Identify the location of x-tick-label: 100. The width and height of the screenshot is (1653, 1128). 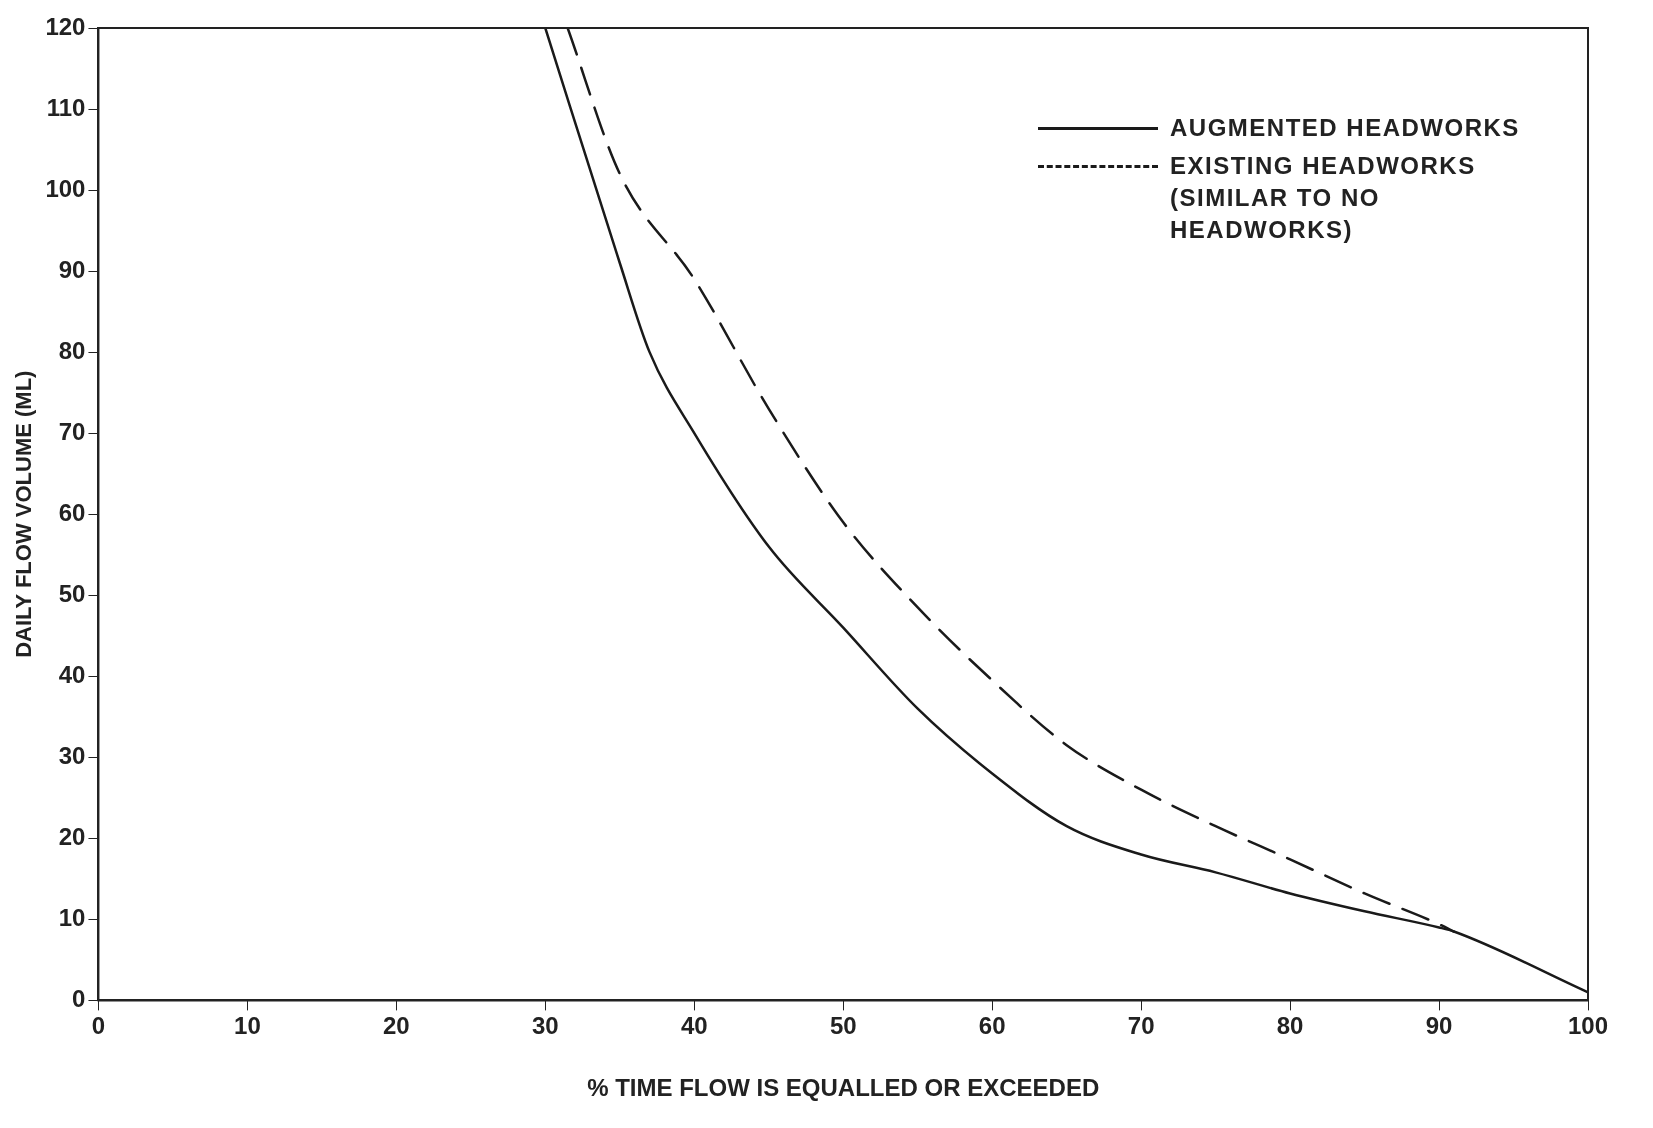
(1588, 1026).